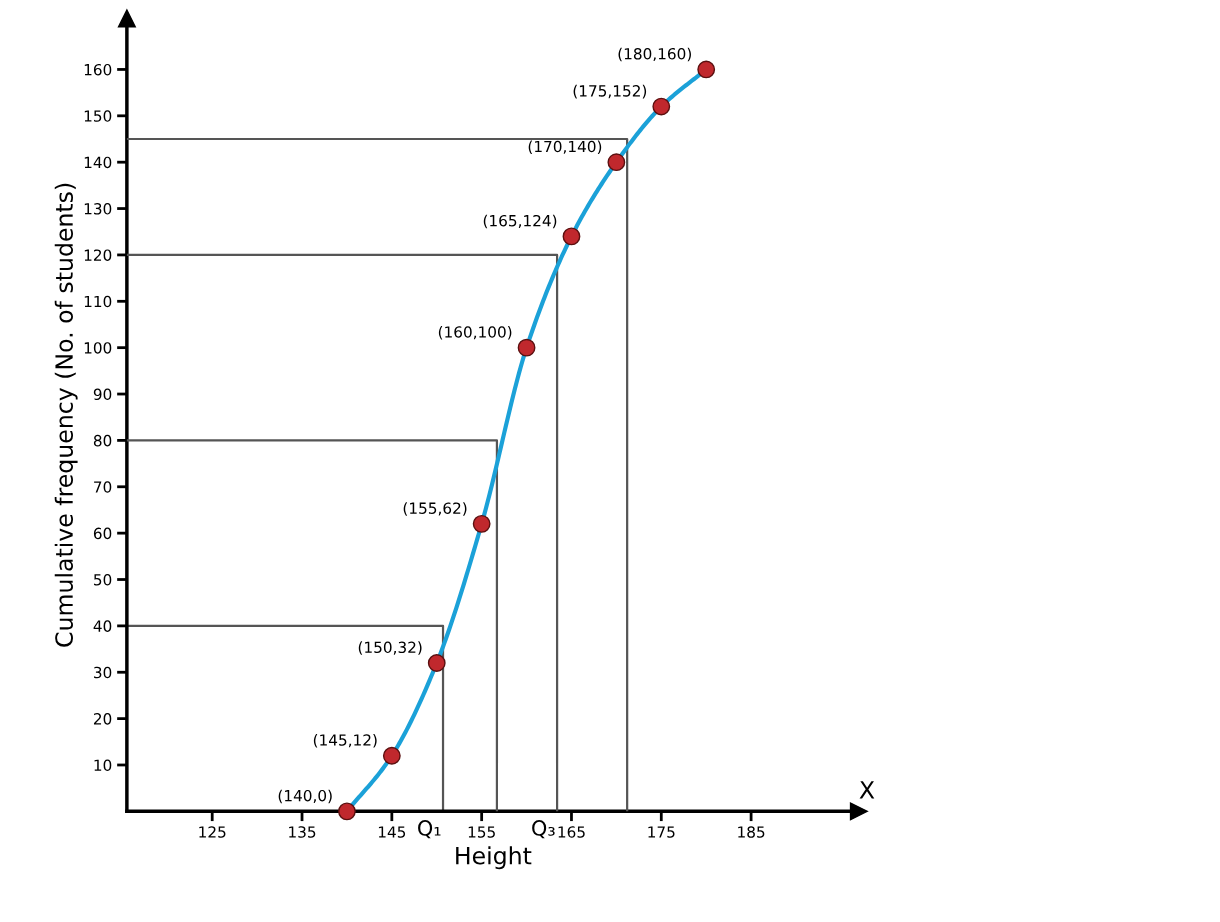 The width and height of the screenshot is (1220, 922). I want to click on y-tick-label: 100, so click(98, 348).